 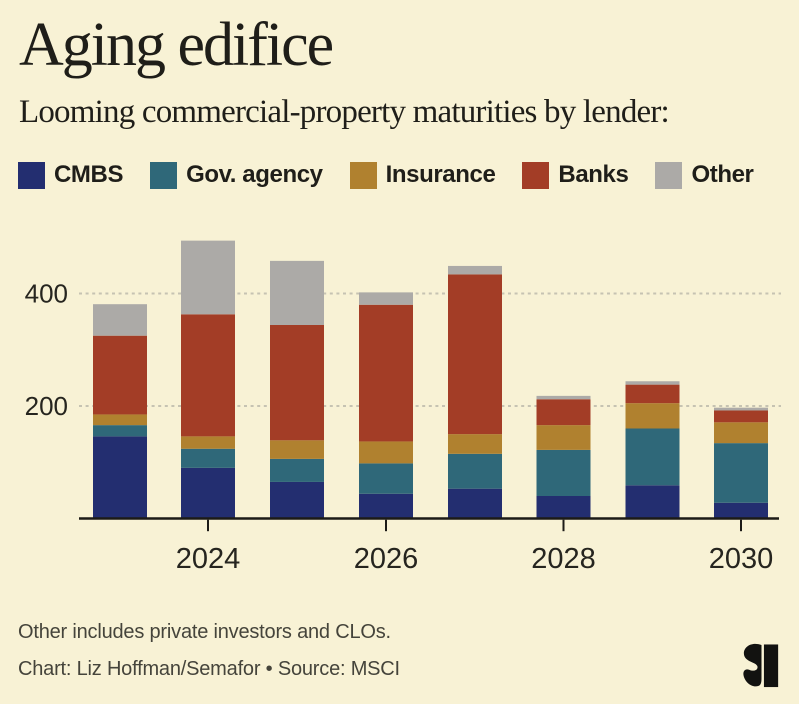 I want to click on legend-item-other: Other, so click(x=704, y=175).